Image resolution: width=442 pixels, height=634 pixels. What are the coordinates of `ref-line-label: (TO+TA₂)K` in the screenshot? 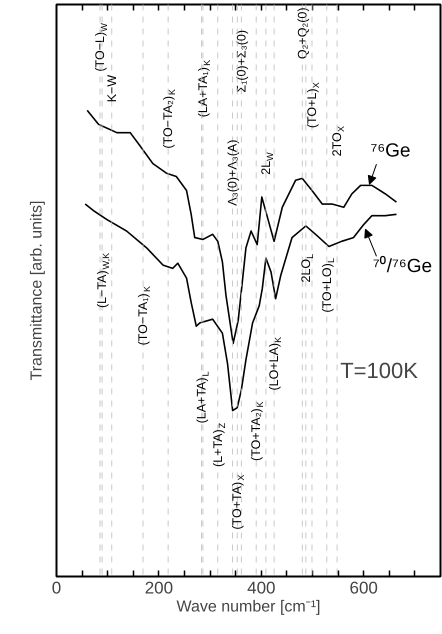 It's located at (257, 431).